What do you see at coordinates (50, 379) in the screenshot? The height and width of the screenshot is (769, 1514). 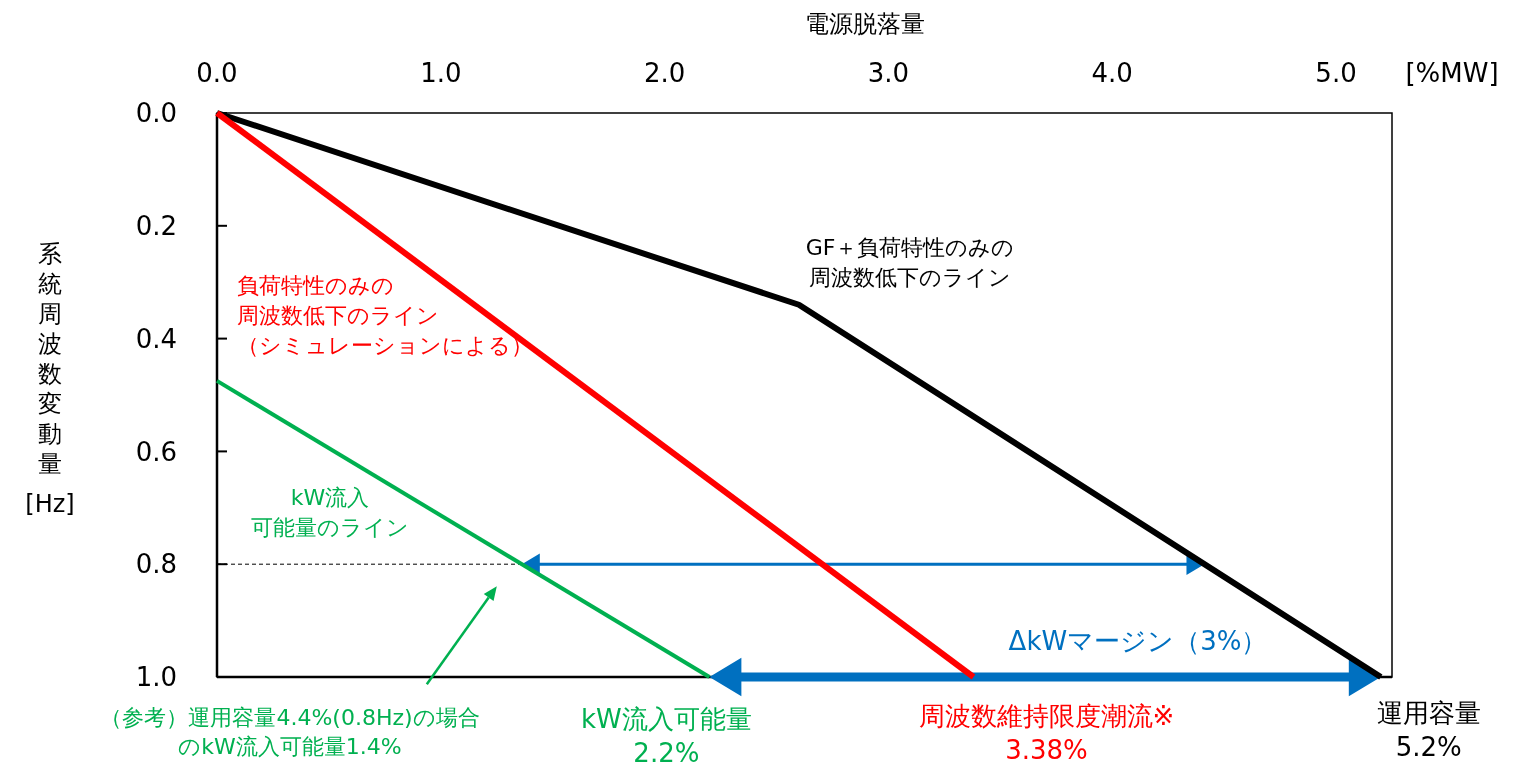 I see `text: 系統周波数変動量[Hz]` at bounding box center [50, 379].